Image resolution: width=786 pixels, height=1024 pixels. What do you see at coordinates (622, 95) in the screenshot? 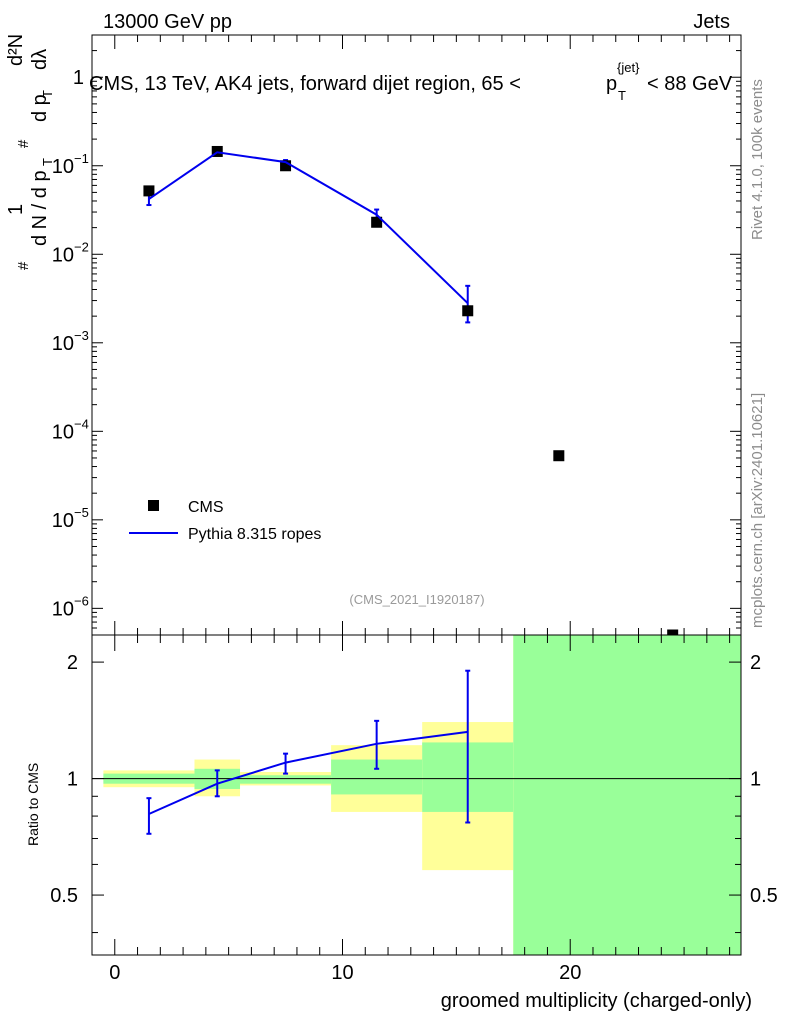
I see `title-sub: T` at bounding box center [622, 95].